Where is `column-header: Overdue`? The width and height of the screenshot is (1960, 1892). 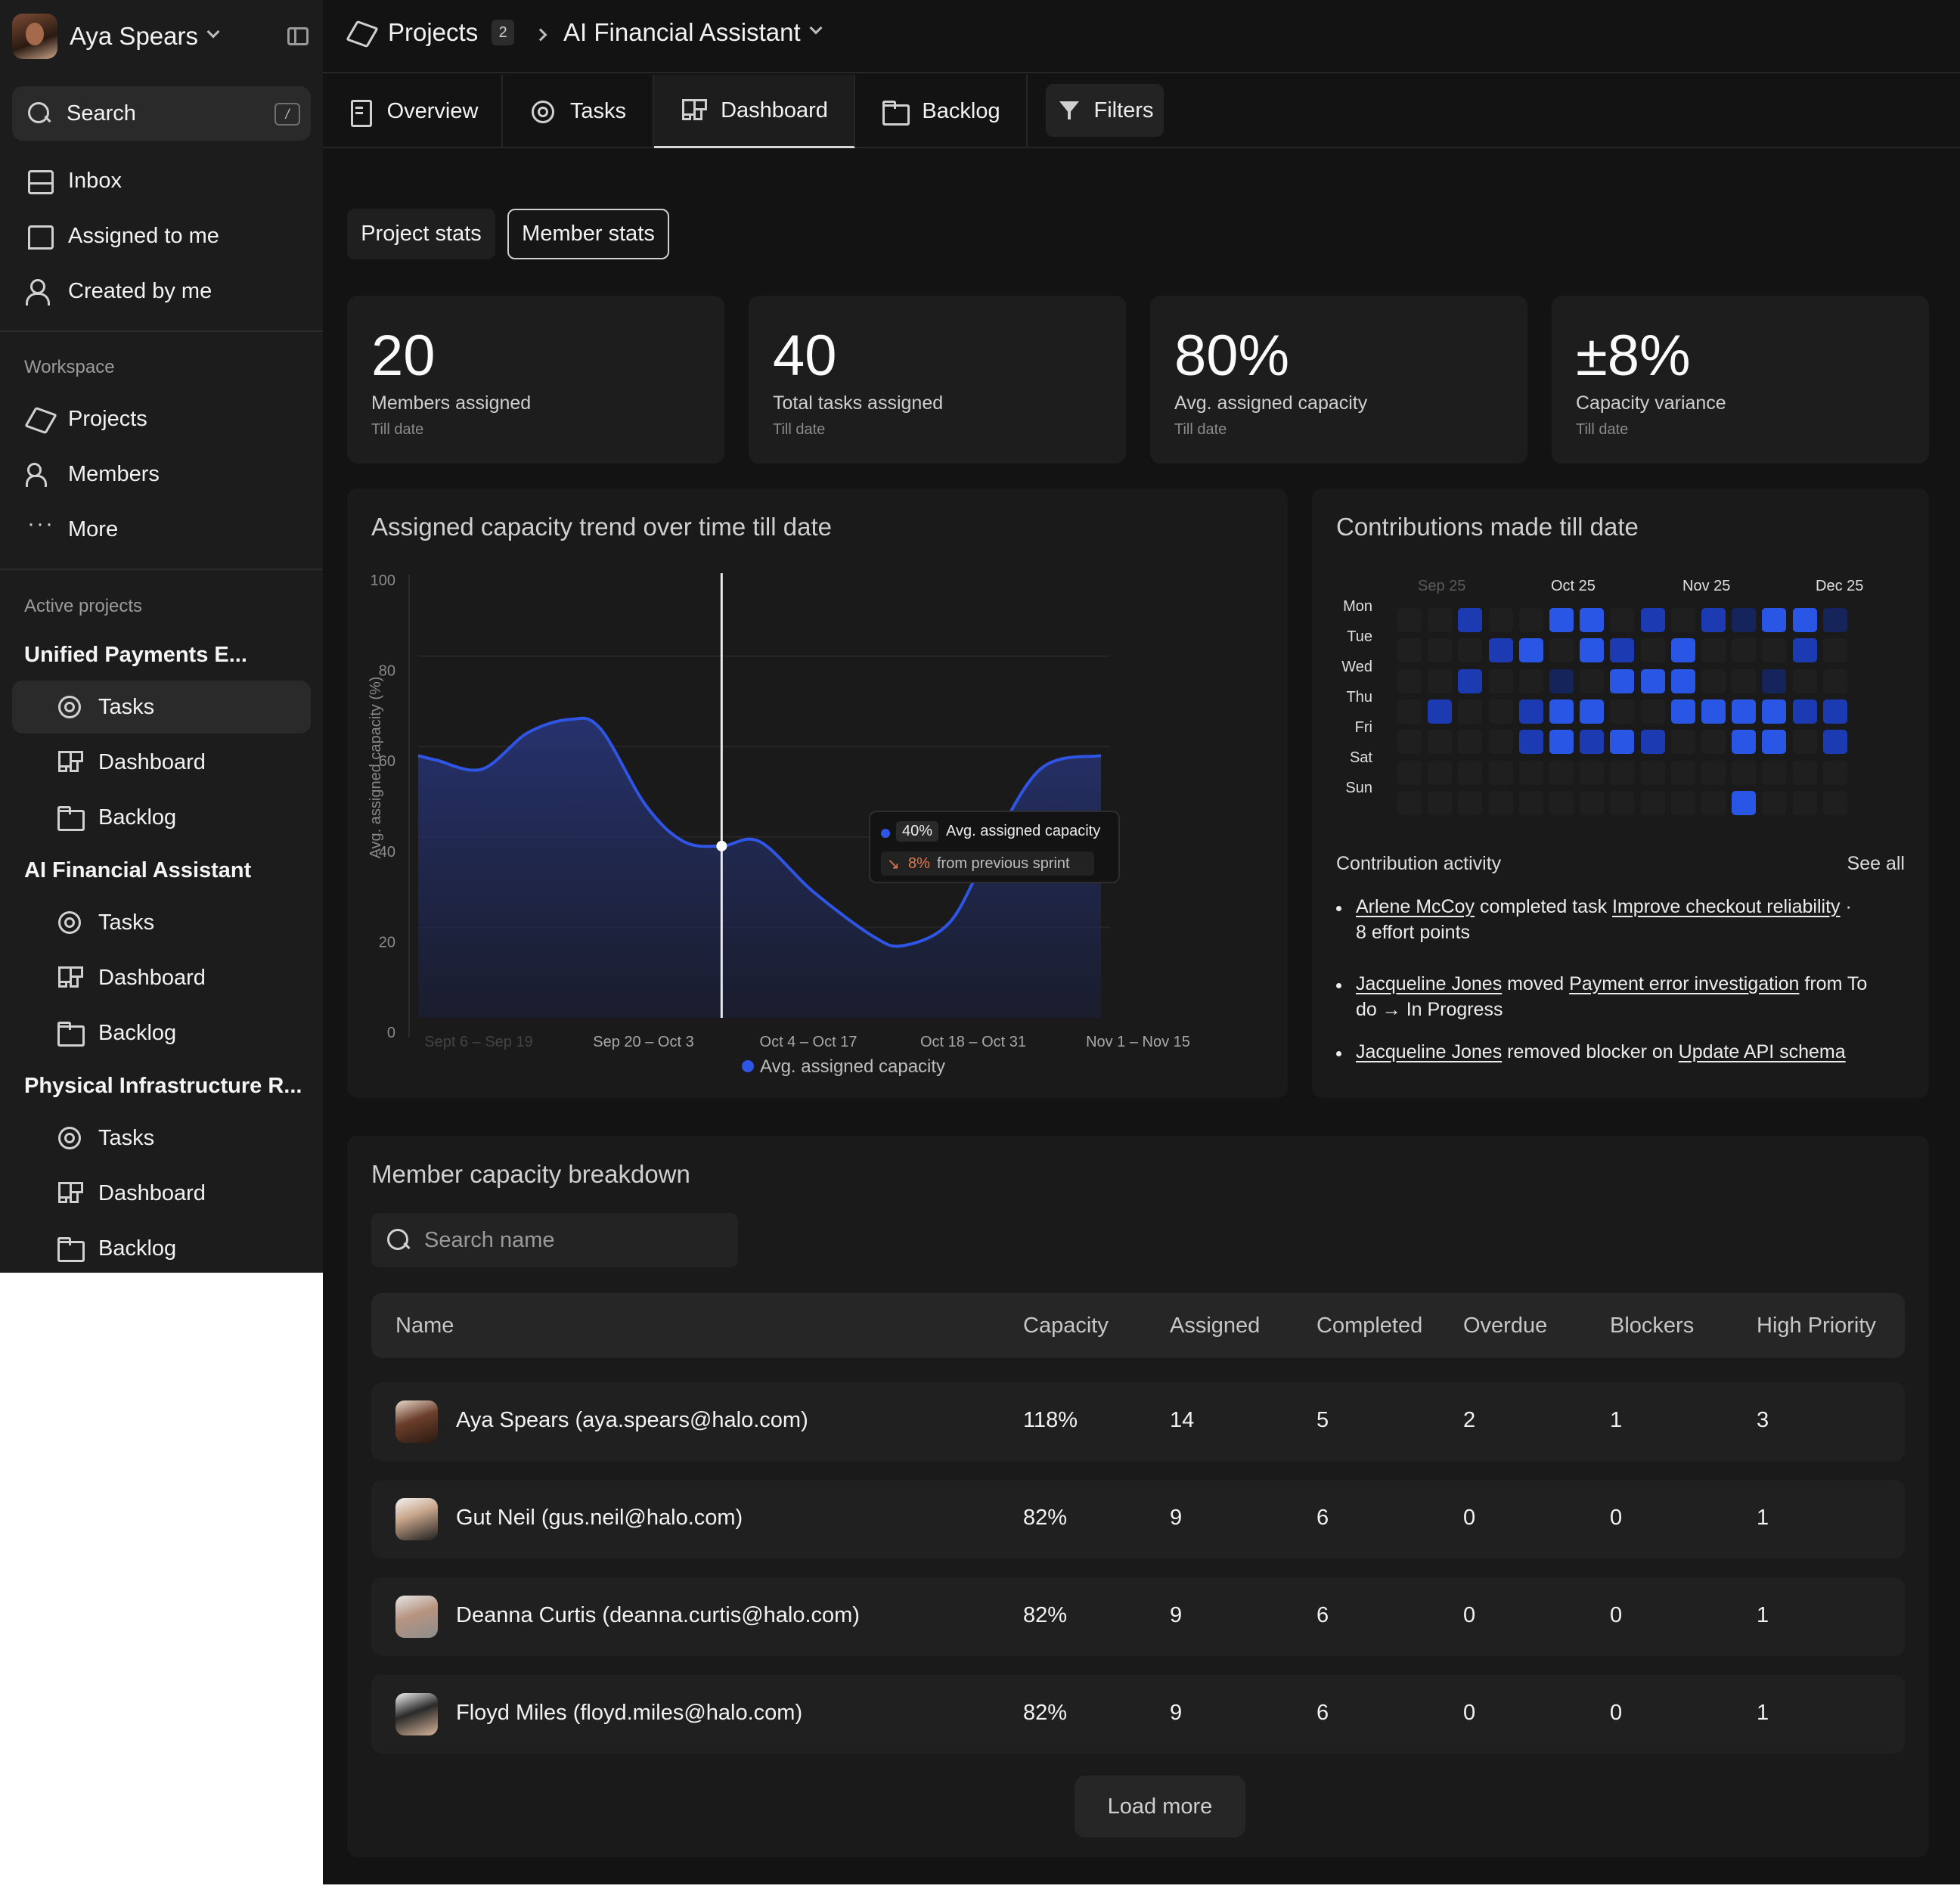
column-header: Overdue is located at coordinates (1505, 1326).